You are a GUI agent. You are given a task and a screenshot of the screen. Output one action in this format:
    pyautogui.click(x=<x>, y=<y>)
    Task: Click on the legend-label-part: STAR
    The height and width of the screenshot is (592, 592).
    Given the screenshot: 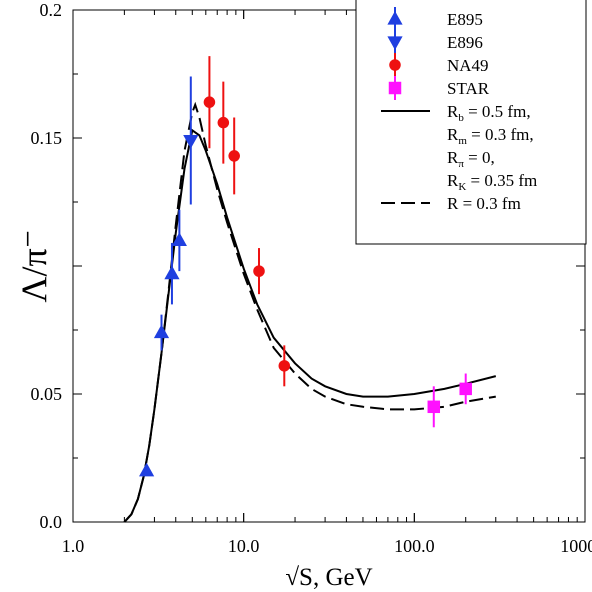 What is the action you would take?
    pyautogui.click(x=468, y=88)
    